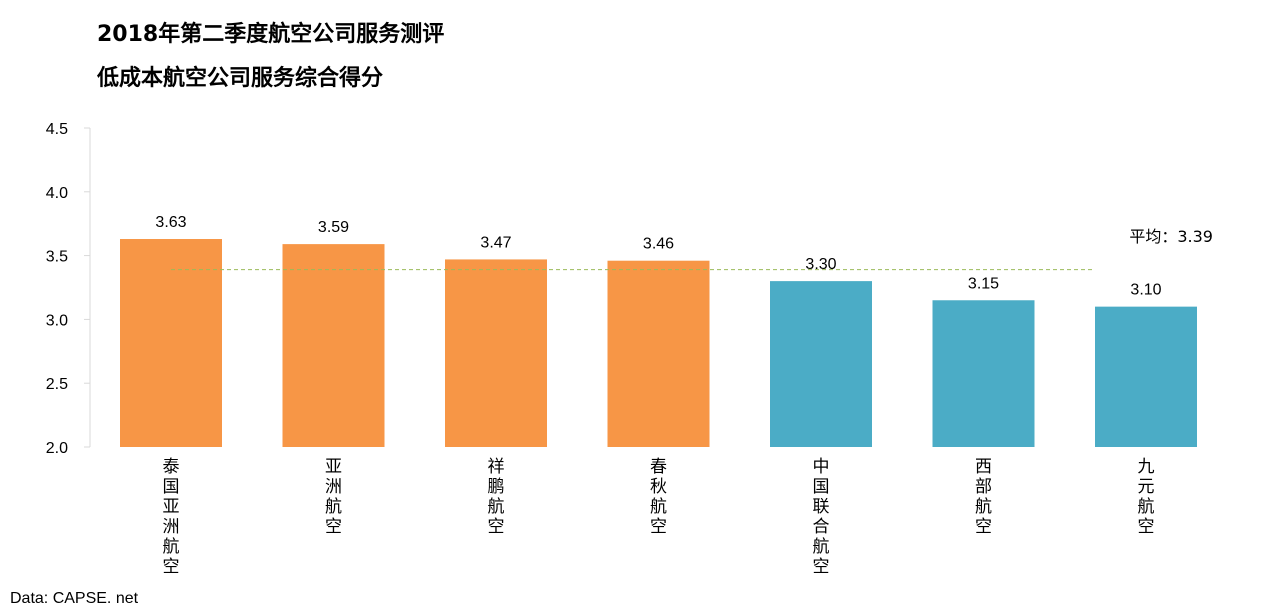  Describe the element at coordinates (57, 129) in the screenshot. I see `y-tick-label: 4.5` at that location.